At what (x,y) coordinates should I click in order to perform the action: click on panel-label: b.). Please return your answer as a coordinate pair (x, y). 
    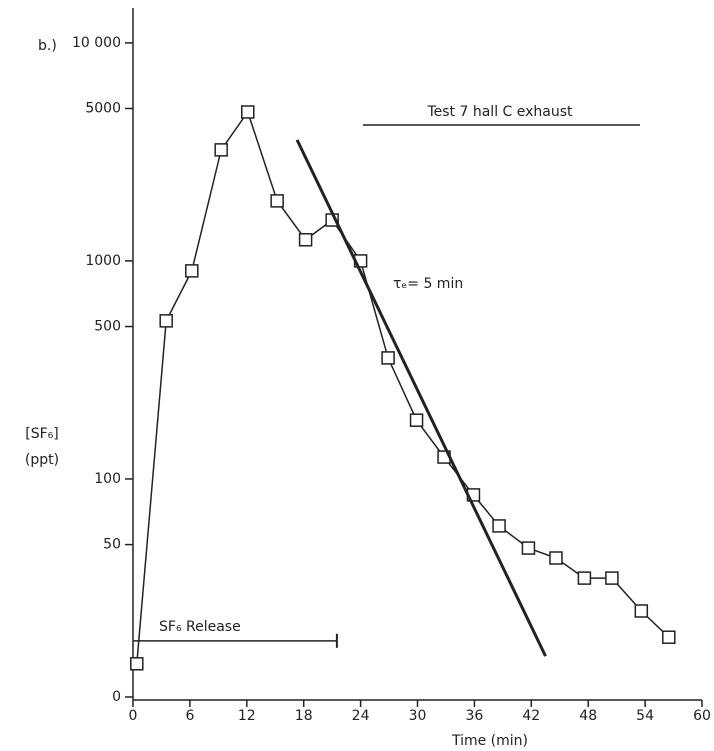
    Looking at the image, I should click on (47, 46).